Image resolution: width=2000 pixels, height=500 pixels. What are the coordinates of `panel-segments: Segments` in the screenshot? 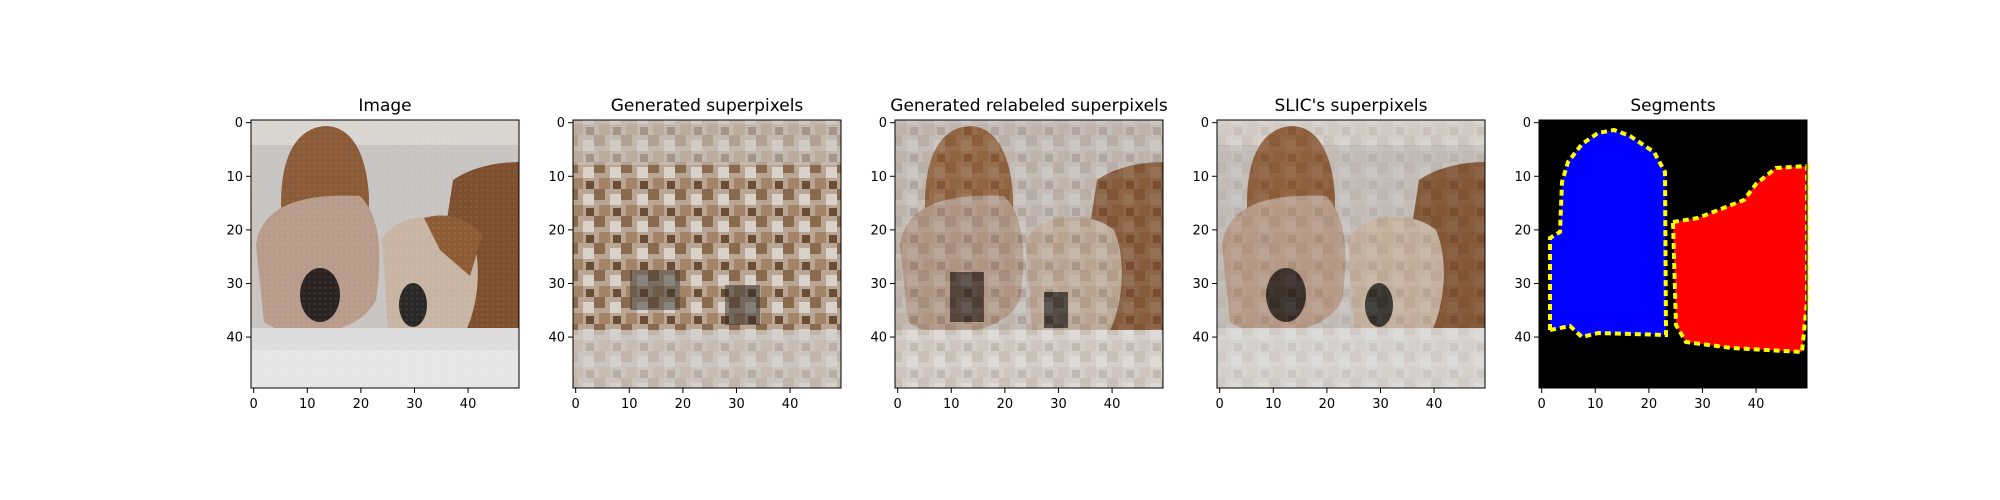 It's located at (1674, 242).